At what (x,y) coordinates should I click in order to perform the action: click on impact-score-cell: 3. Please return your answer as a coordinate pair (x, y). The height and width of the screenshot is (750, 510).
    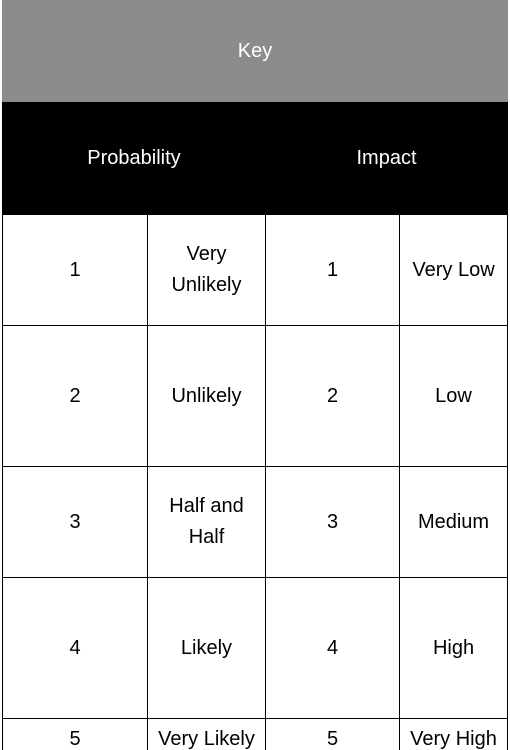
    Looking at the image, I should click on (332, 522).